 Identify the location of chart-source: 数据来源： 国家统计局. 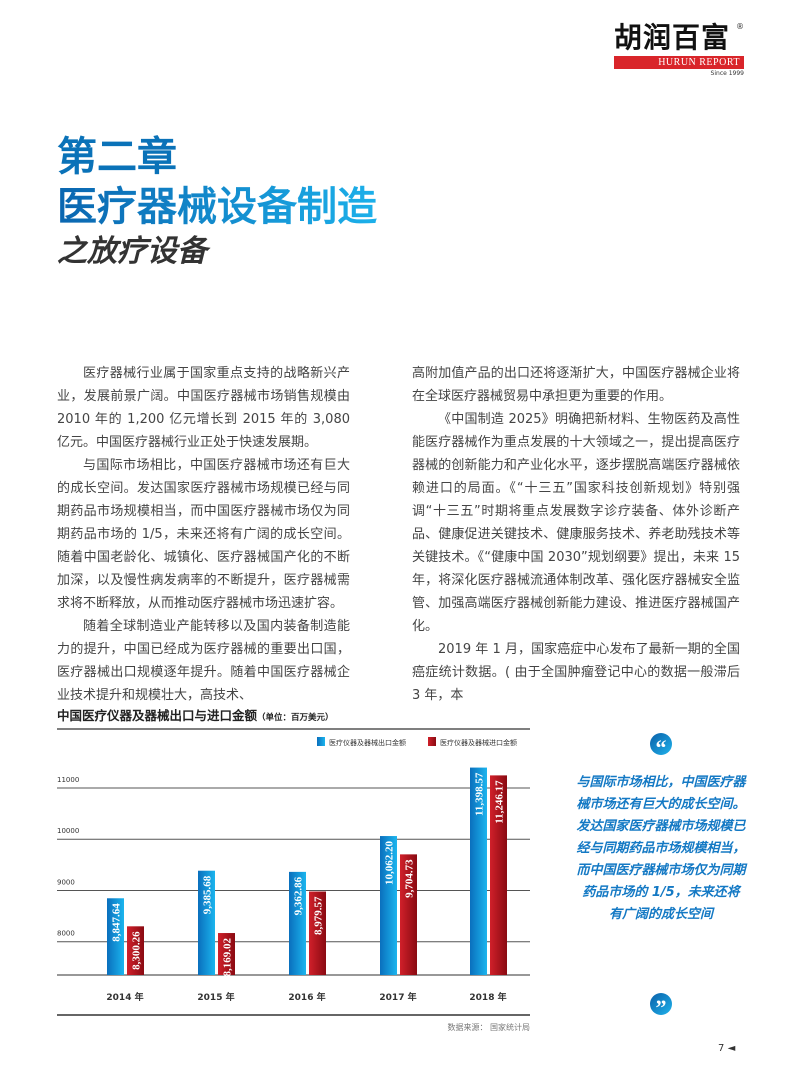
(488, 1027).